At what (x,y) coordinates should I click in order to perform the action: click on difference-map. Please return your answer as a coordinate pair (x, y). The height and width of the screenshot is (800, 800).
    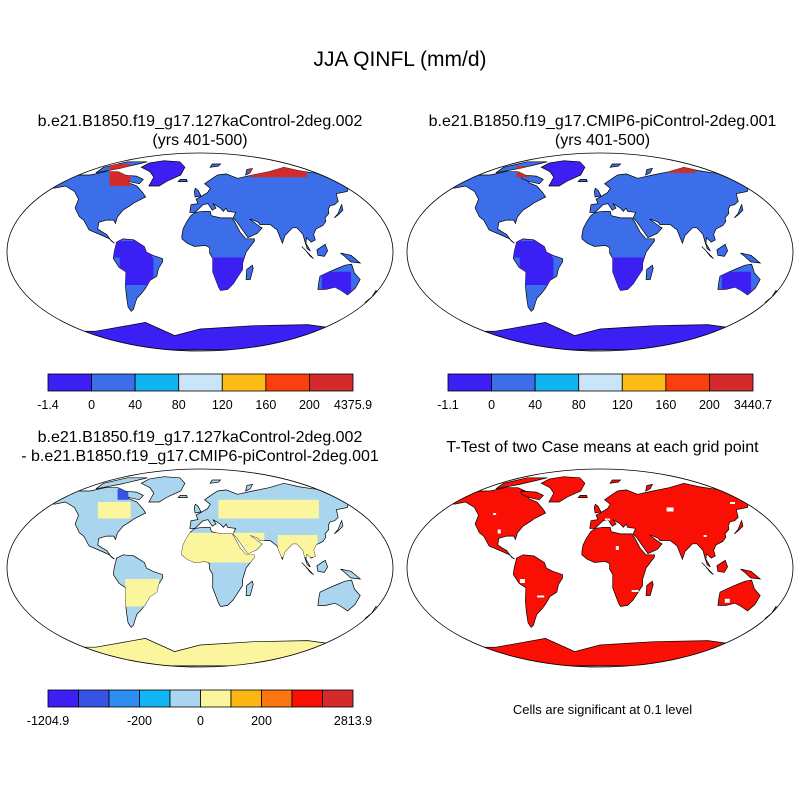
    Looking at the image, I should click on (200, 568).